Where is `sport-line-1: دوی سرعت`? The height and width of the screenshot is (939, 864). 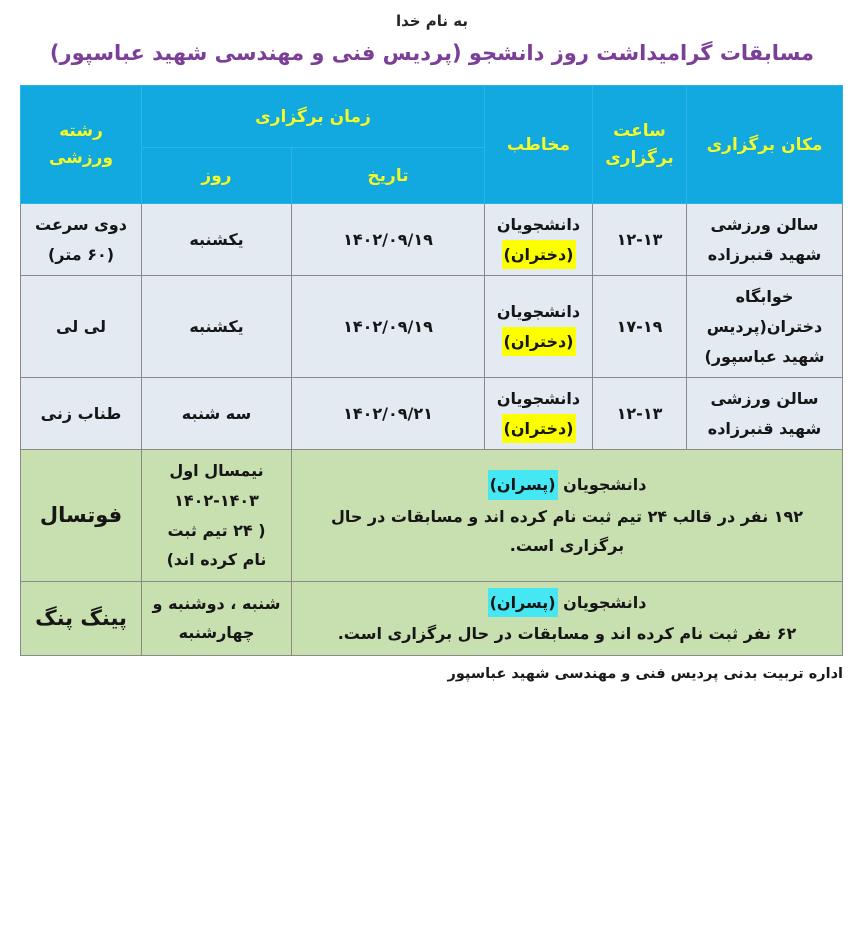 sport-line-1: دوی سرعت is located at coordinates (81, 225).